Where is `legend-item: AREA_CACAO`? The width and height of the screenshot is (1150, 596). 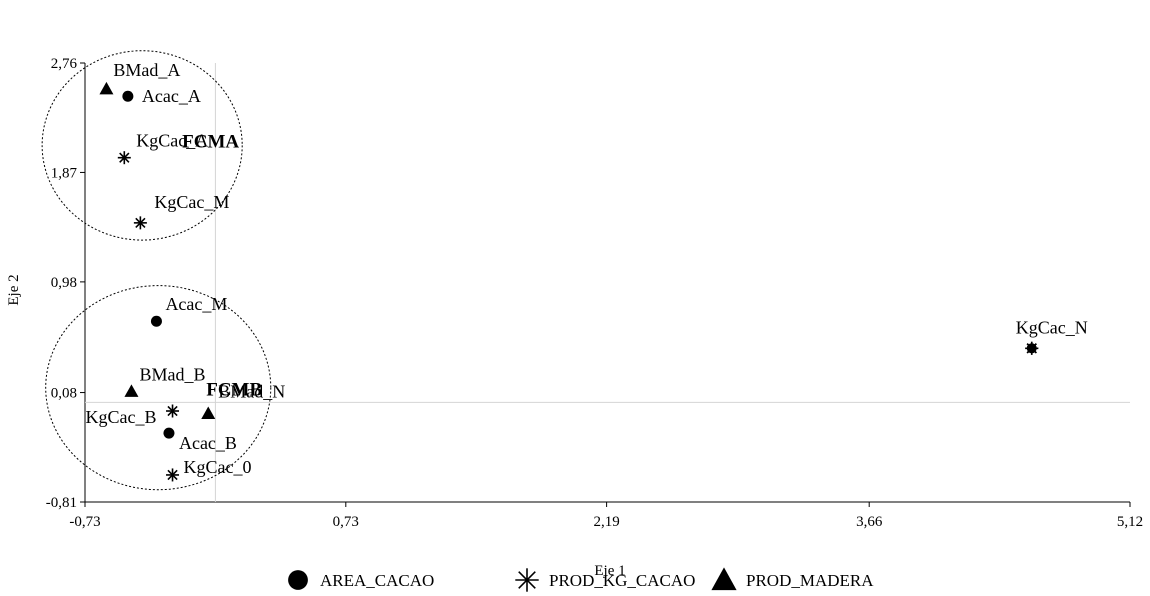
legend-item: AREA_CACAO is located at coordinates (361, 580).